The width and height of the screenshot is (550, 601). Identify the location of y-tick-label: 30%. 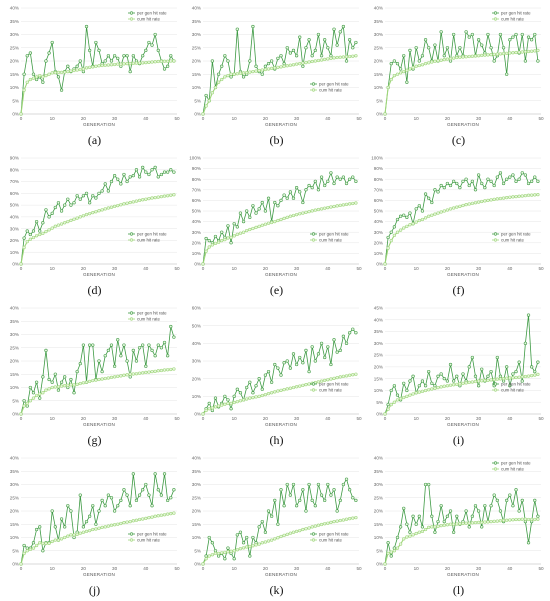
(14, 484).